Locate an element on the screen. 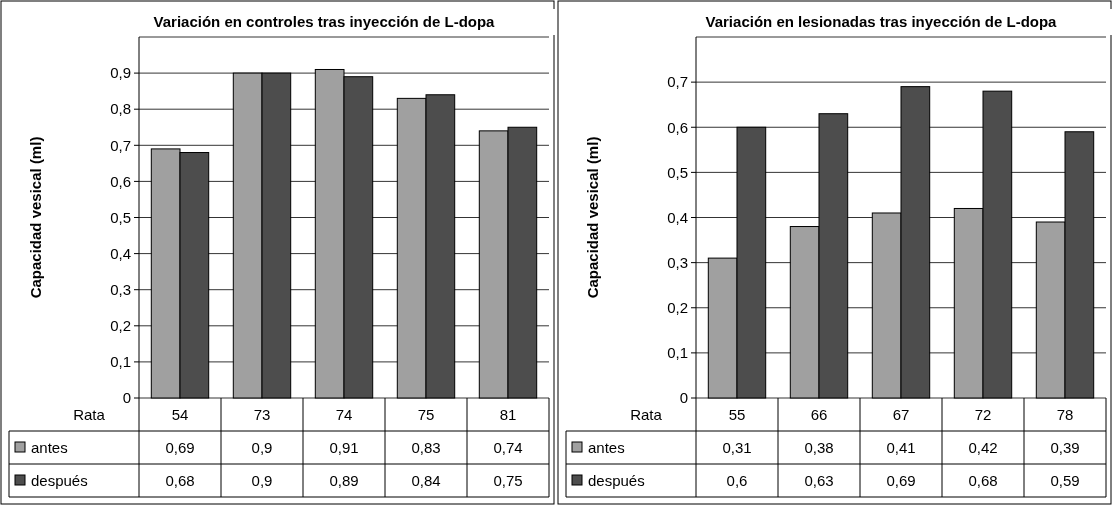 This screenshot has height=506, width=1115. chart-title: Variación en controles tras inyección de L-dopa is located at coordinates (324, 21).